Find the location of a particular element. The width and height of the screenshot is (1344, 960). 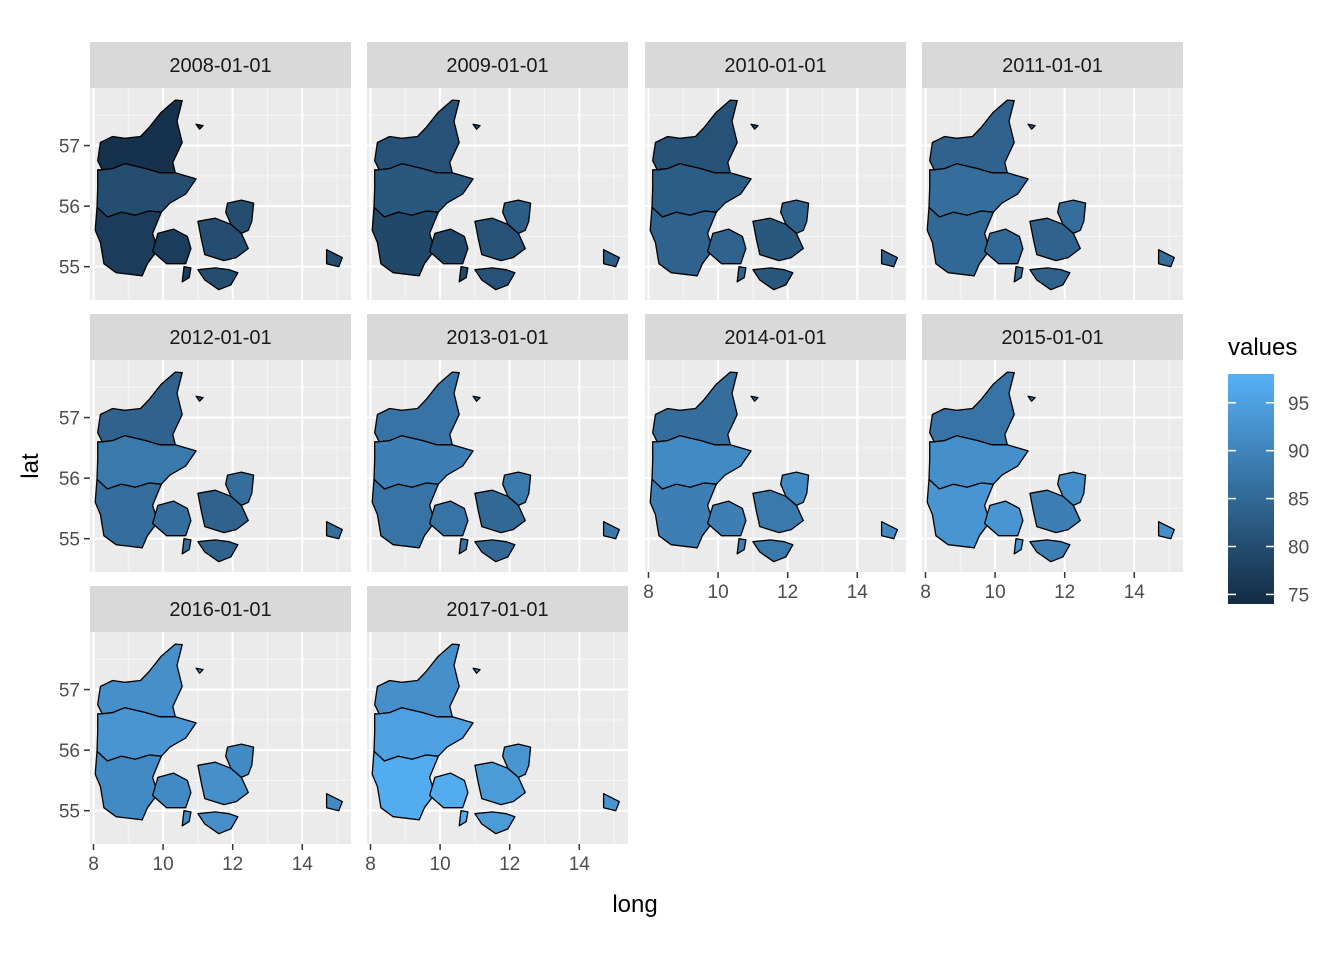

legend-tick-label: 80 is located at coordinates (1298, 548).